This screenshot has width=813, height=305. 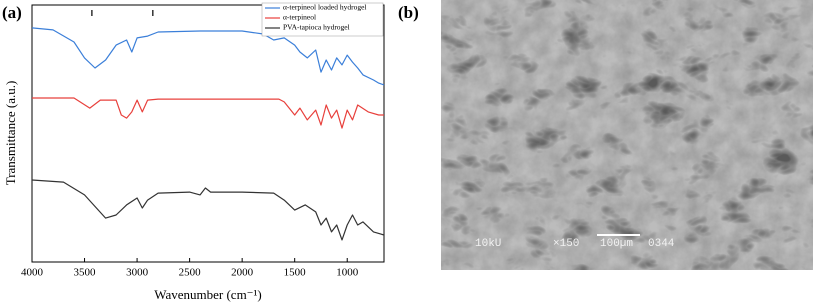 I want to click on sem-id: 0344, so click(x=661, y=244).